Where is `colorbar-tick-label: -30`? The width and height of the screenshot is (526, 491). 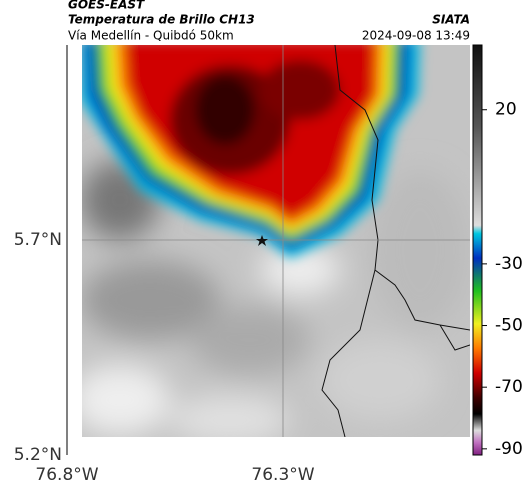
colorbar-tick-label: -30 is located at coordinates (509, 264).